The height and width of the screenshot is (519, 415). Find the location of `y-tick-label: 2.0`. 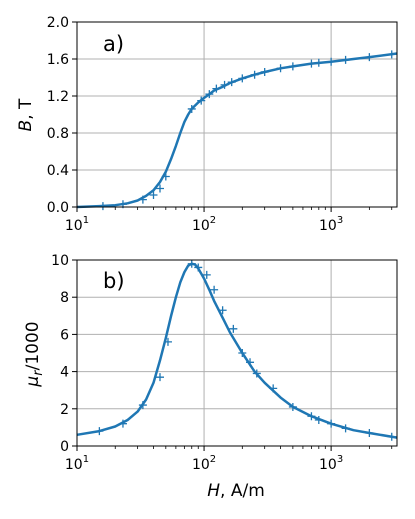

y-tick-label: 2.0 is located at coordinates (58, 23).